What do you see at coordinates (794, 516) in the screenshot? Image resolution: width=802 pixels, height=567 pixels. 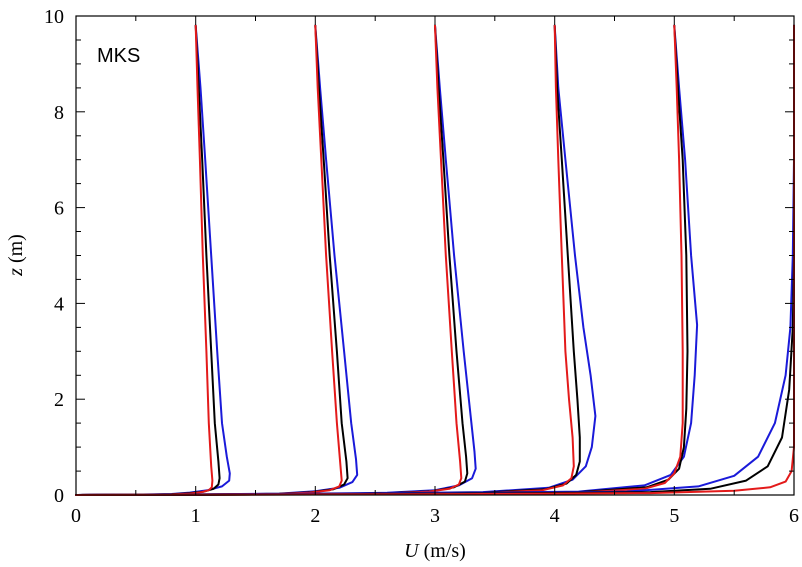 I see `x-tick-label: 6` at bounding box center [794, 516].